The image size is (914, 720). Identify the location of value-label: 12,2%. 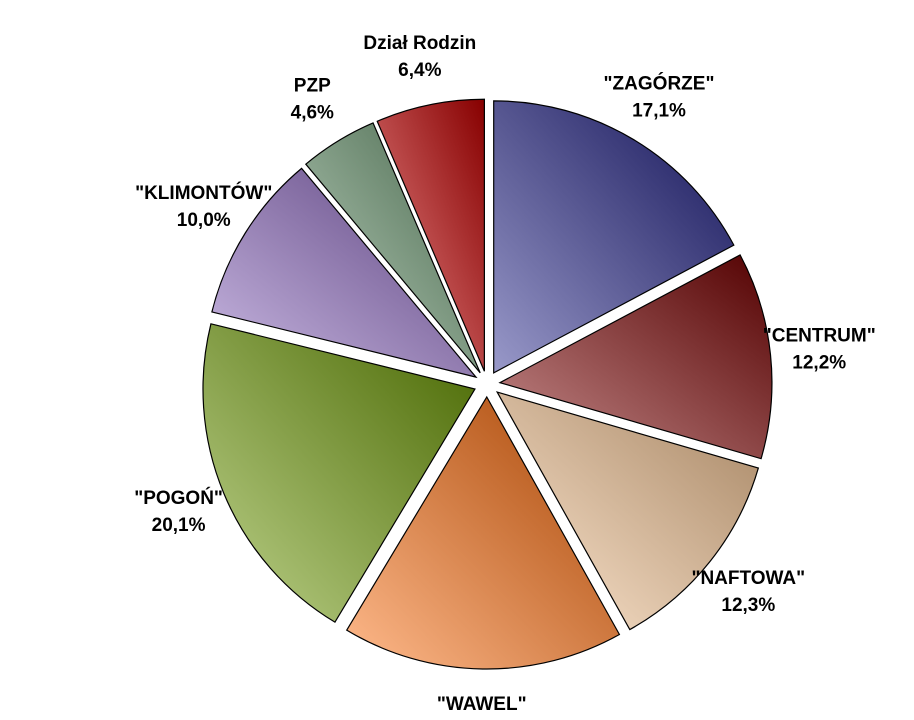
(819, 363).